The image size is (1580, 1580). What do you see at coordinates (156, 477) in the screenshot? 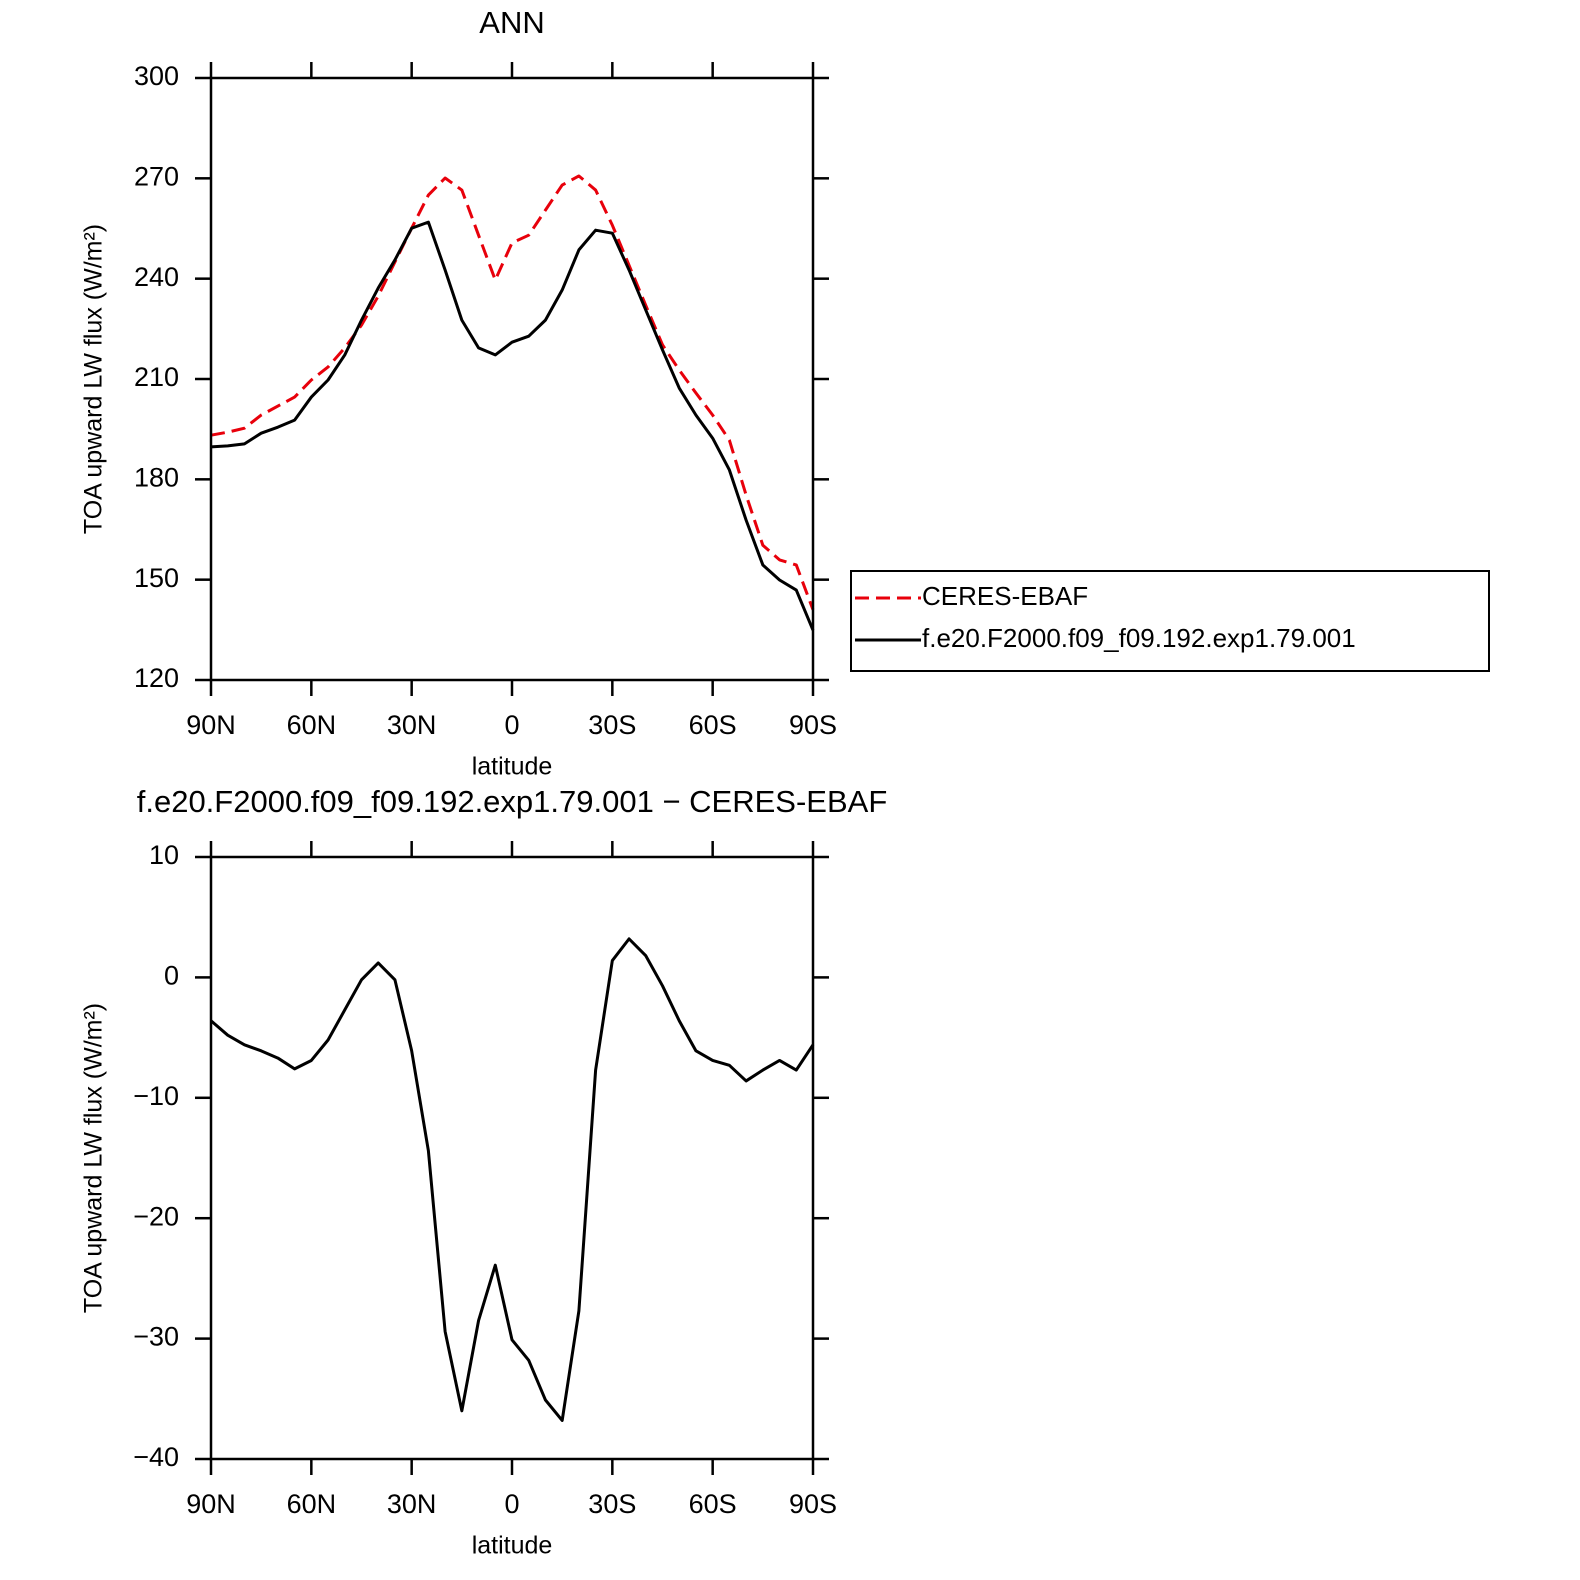
I see `y-tick-label: 180` at bounding box center [156, 477].